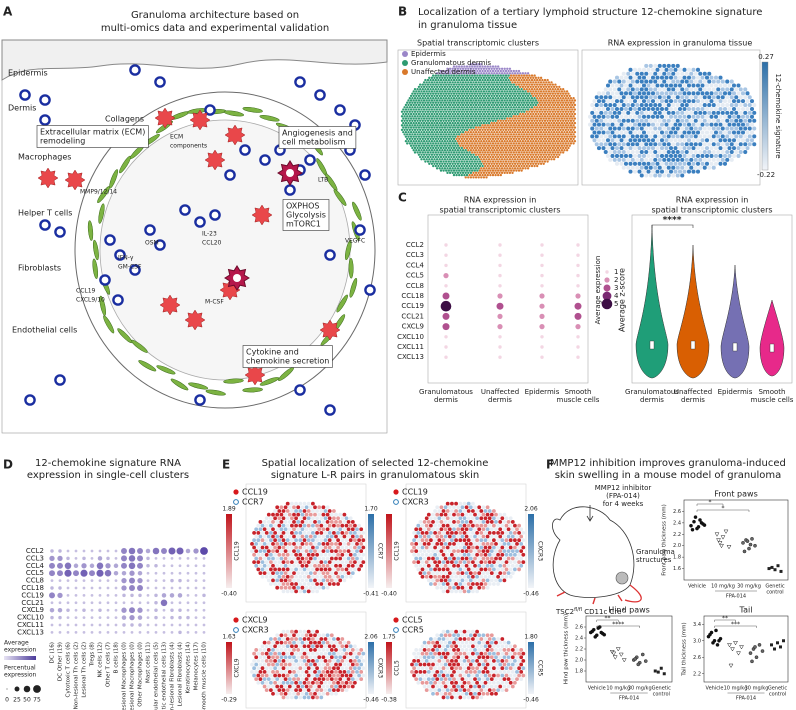 The image size is (796, 710). Describe the element at coordinates (765, 116) in the screenshot. I see `colorbar` at that location.